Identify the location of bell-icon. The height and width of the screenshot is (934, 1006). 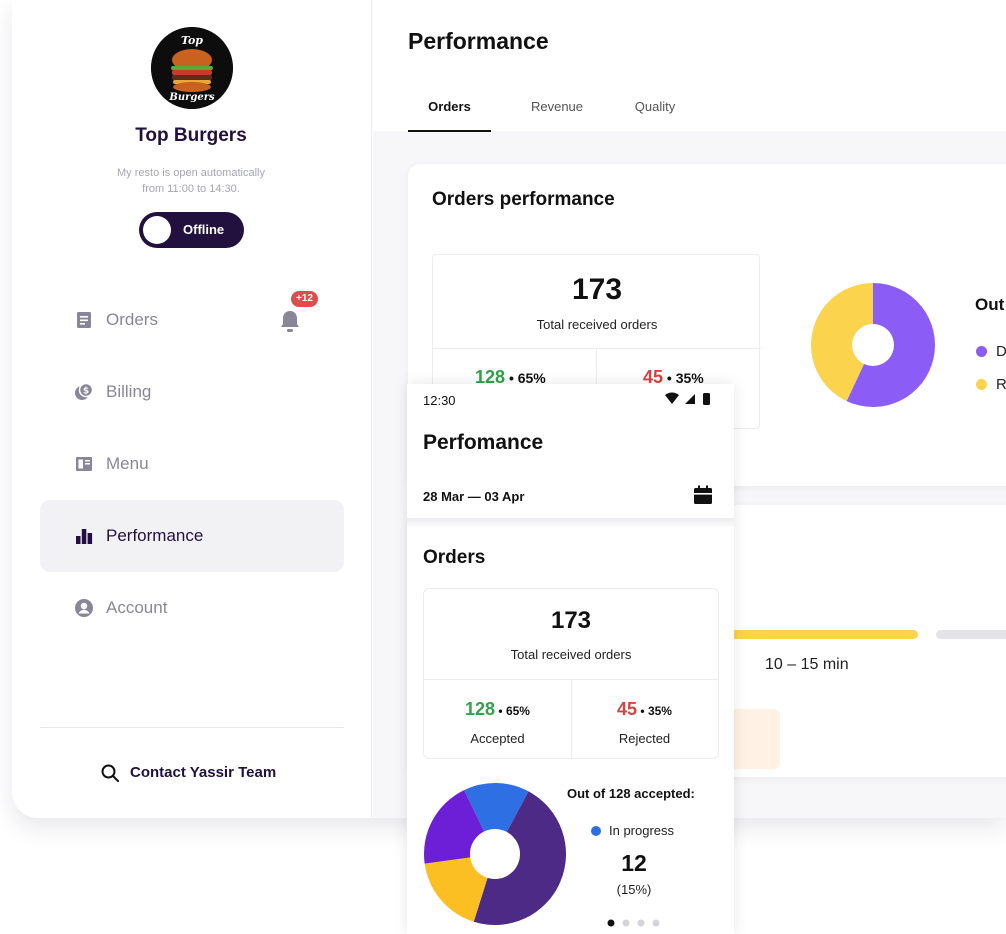
(290, 321).